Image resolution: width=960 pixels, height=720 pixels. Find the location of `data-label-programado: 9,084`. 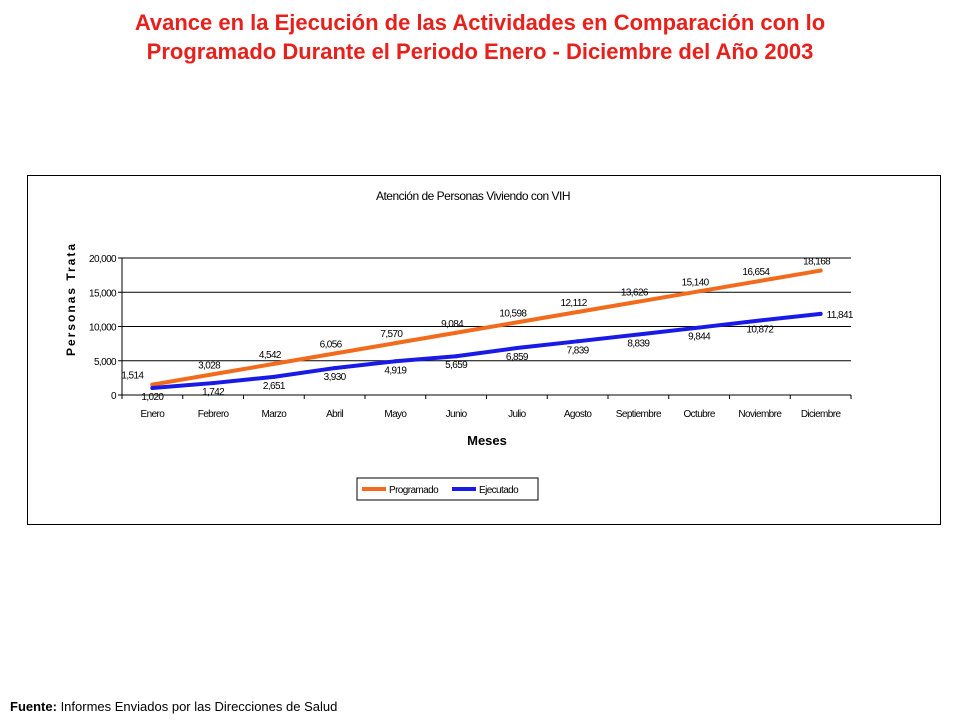

data-label-programado: 9,084 is located at coordinates (452, 324).